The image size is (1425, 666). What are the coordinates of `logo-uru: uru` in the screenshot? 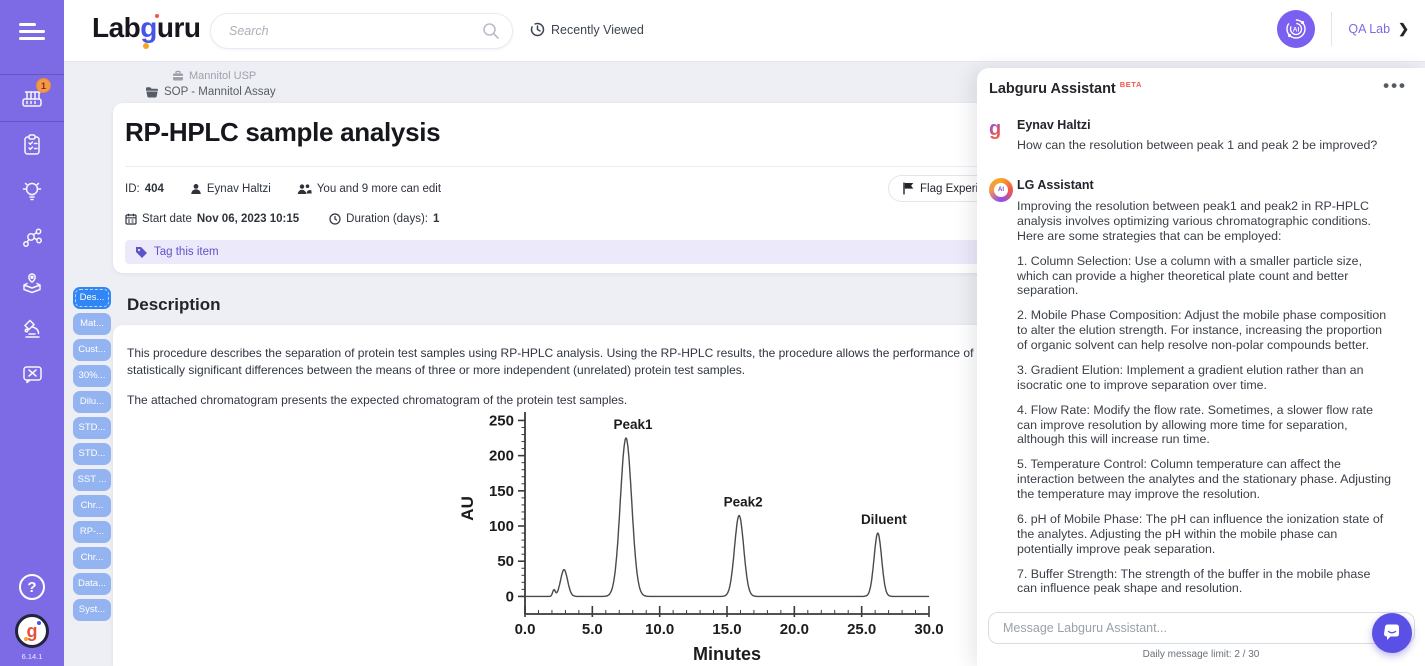 It's located at (178, 27).